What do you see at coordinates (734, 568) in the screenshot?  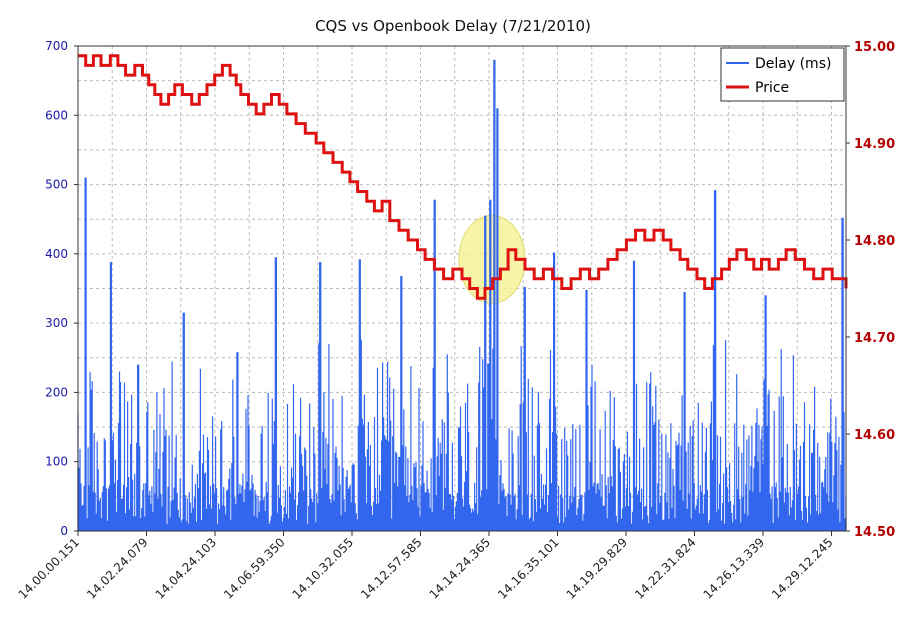 I see `x-tick-label: 14.26.13.339` at bounding box center [734, 568].